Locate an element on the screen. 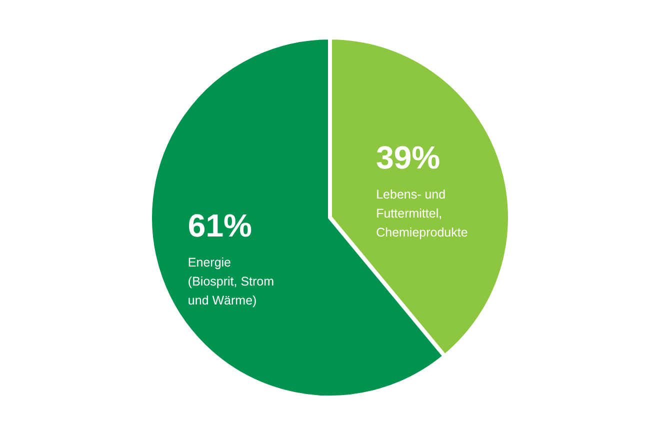  data-label: 61% is located at coordinates (220, 225).